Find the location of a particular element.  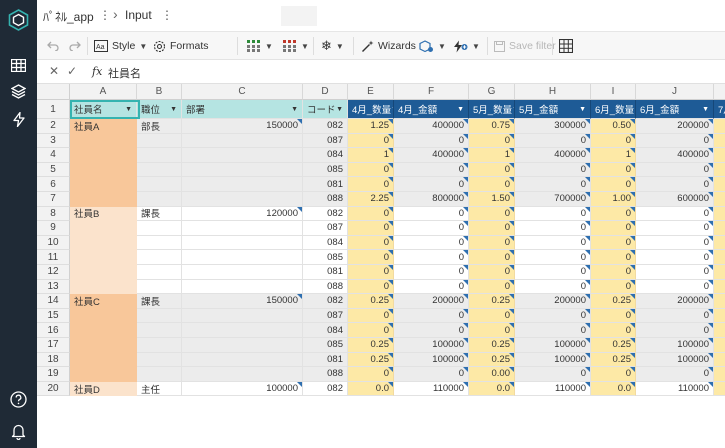

data-cell: 1 is located at coordinates (613, 155).